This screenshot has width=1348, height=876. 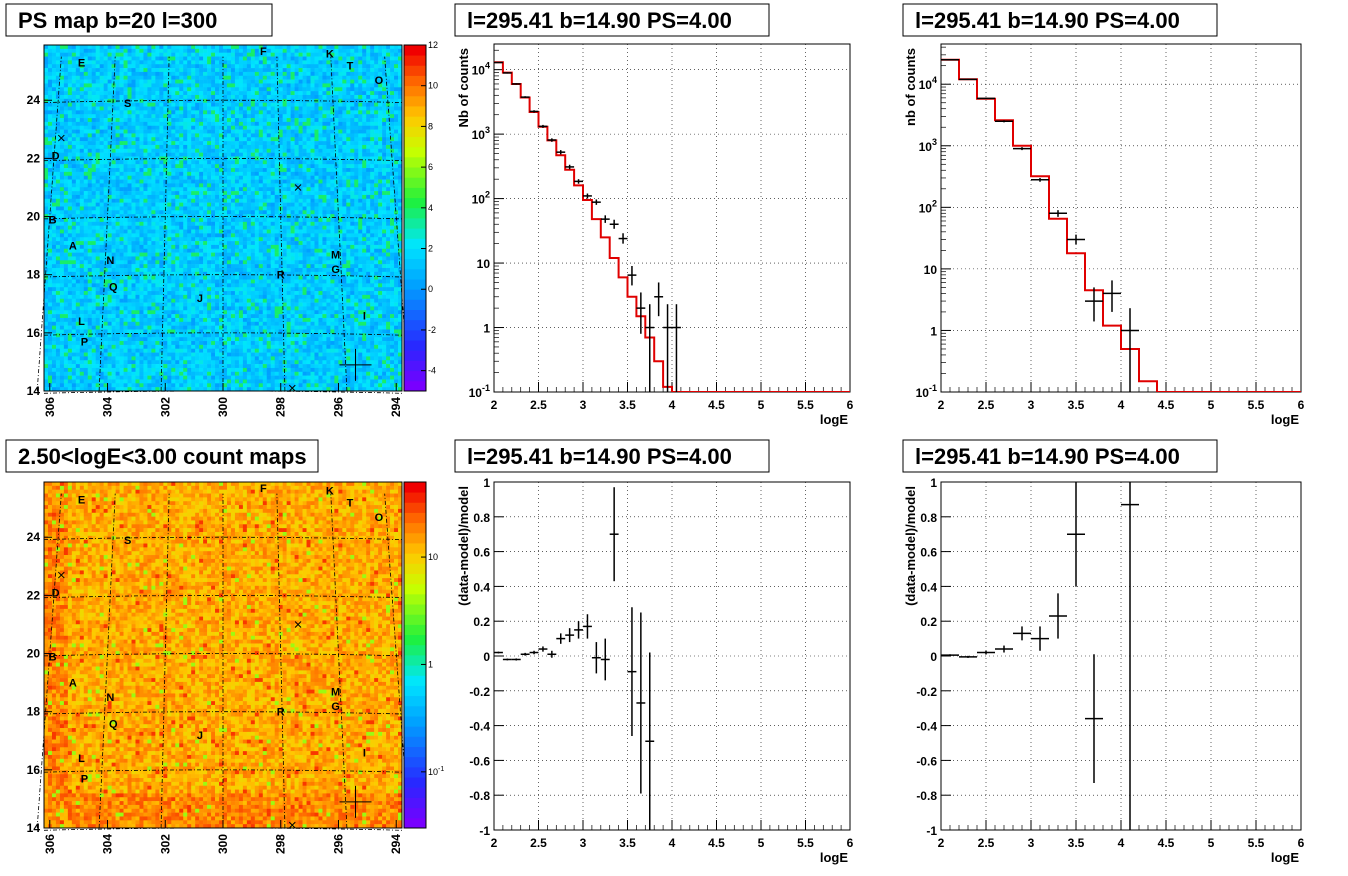 I want to click on x-tick-label: 4.5, so click(x=1166, y=405).